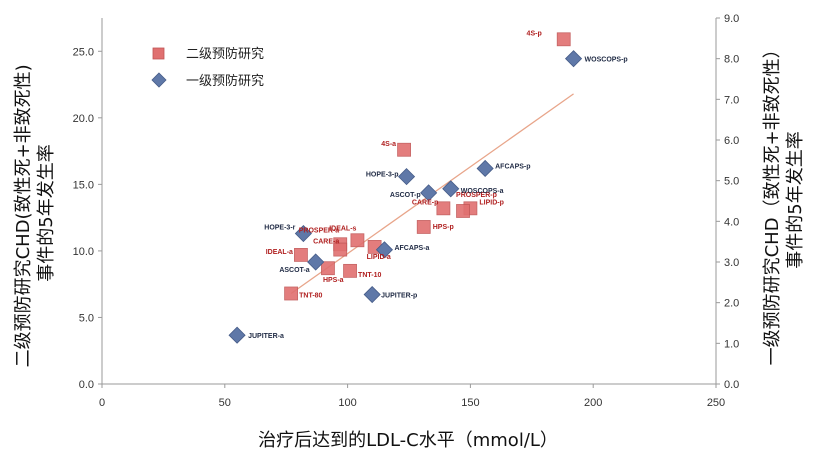 Image resolution: width=831 pixels, height=464 pixels. I want to click on point-label-4s-p: 4S-p, so click(534, 33).